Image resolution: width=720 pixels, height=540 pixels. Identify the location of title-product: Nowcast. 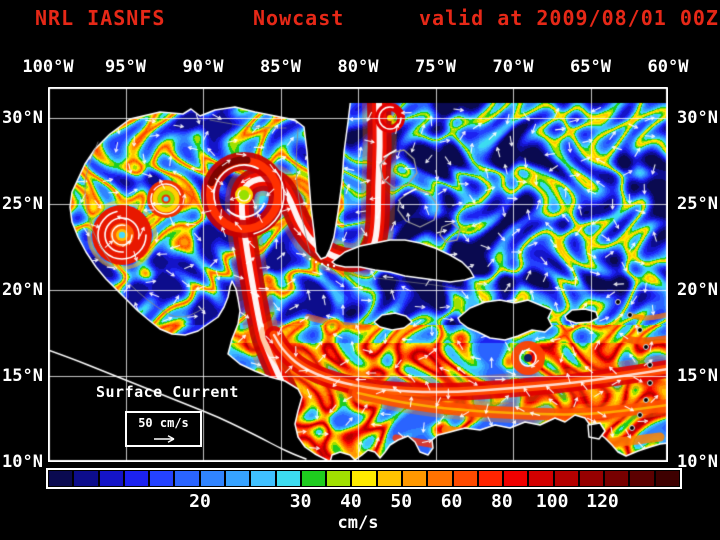
(299, 18).